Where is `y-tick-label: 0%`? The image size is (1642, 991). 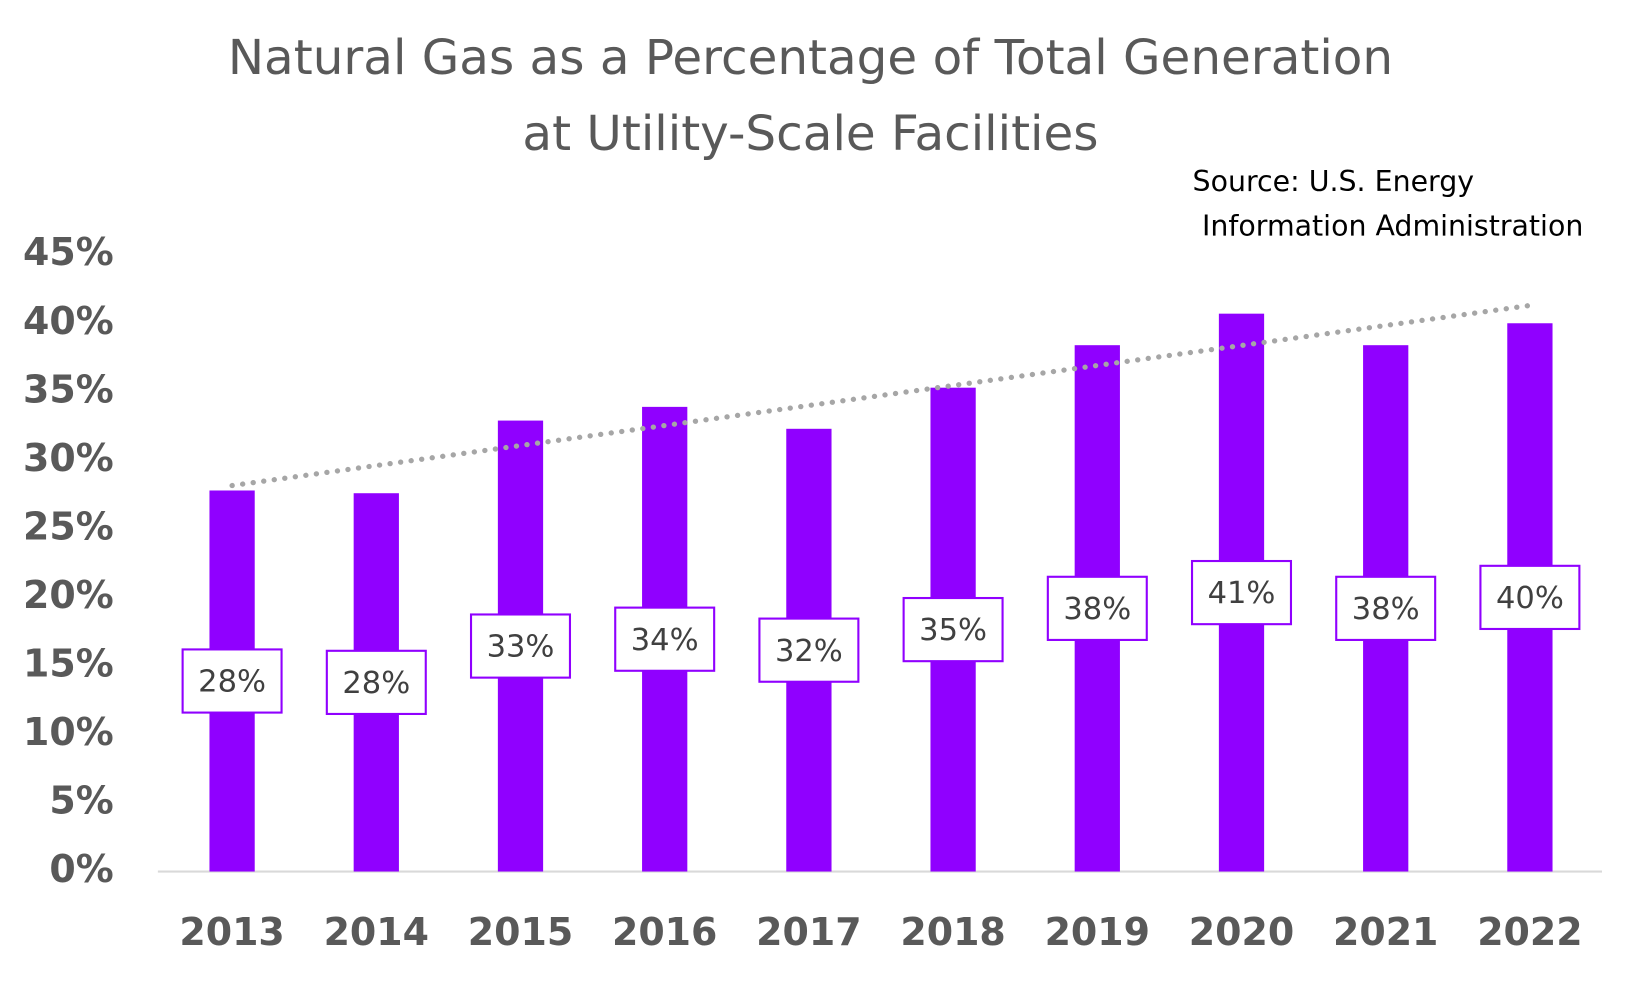
y-tick-label: 0% is located at coordinates (81, 869).